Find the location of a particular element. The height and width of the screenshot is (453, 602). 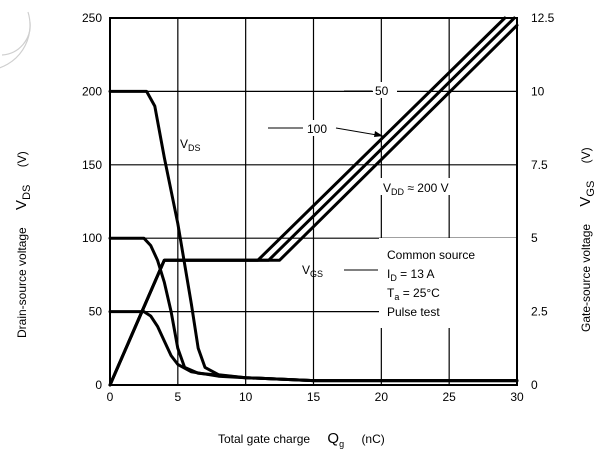

y-right-axis-label: Gate-source voltage VGS (V) is located at coordinates (587, 239).